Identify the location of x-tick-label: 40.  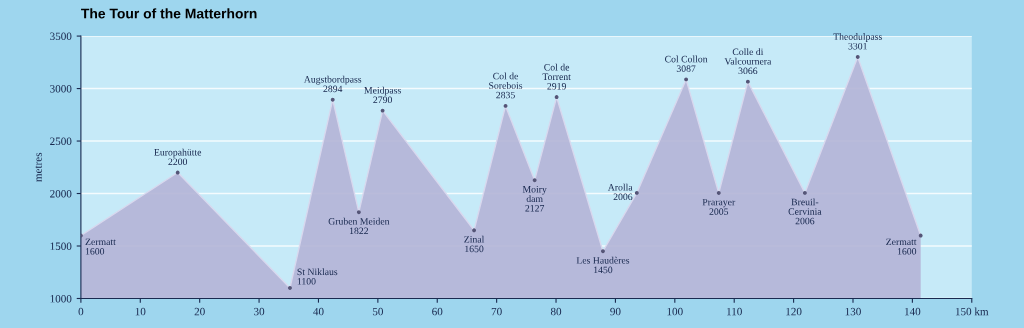
(318, 311).